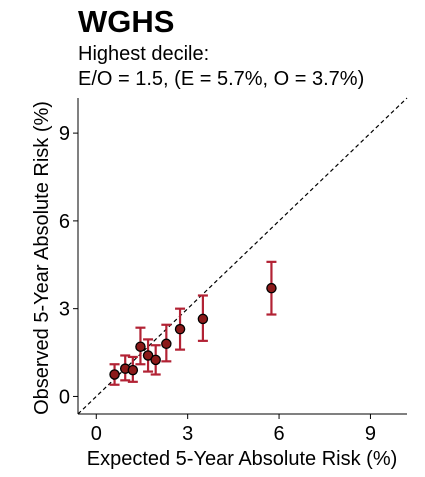 The image size is (425, 477). Describe the element at coordinates (42, 258) in the screenshot. I see `y-axis-label: Observed 5-Year Absolute Risk (%)` at that location.